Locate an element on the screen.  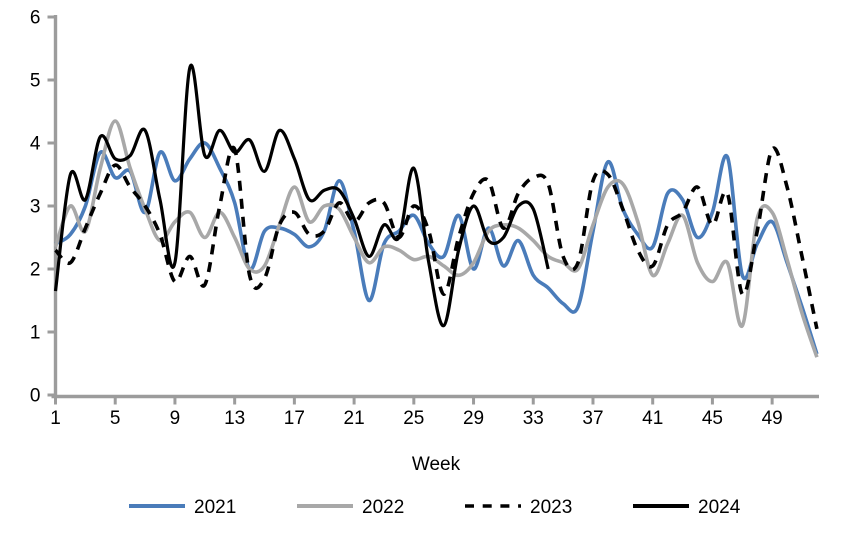
legend-item-2022: 2022 is located at coordinates (350, 507).